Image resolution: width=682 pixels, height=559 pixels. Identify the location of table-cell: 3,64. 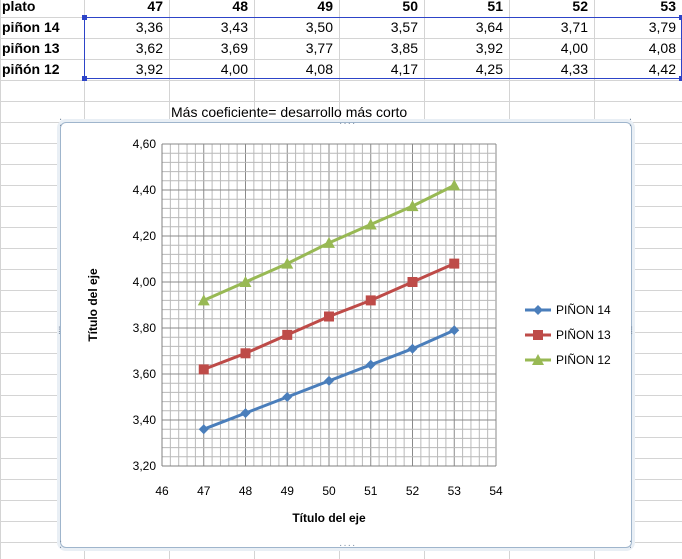
(489, 27).